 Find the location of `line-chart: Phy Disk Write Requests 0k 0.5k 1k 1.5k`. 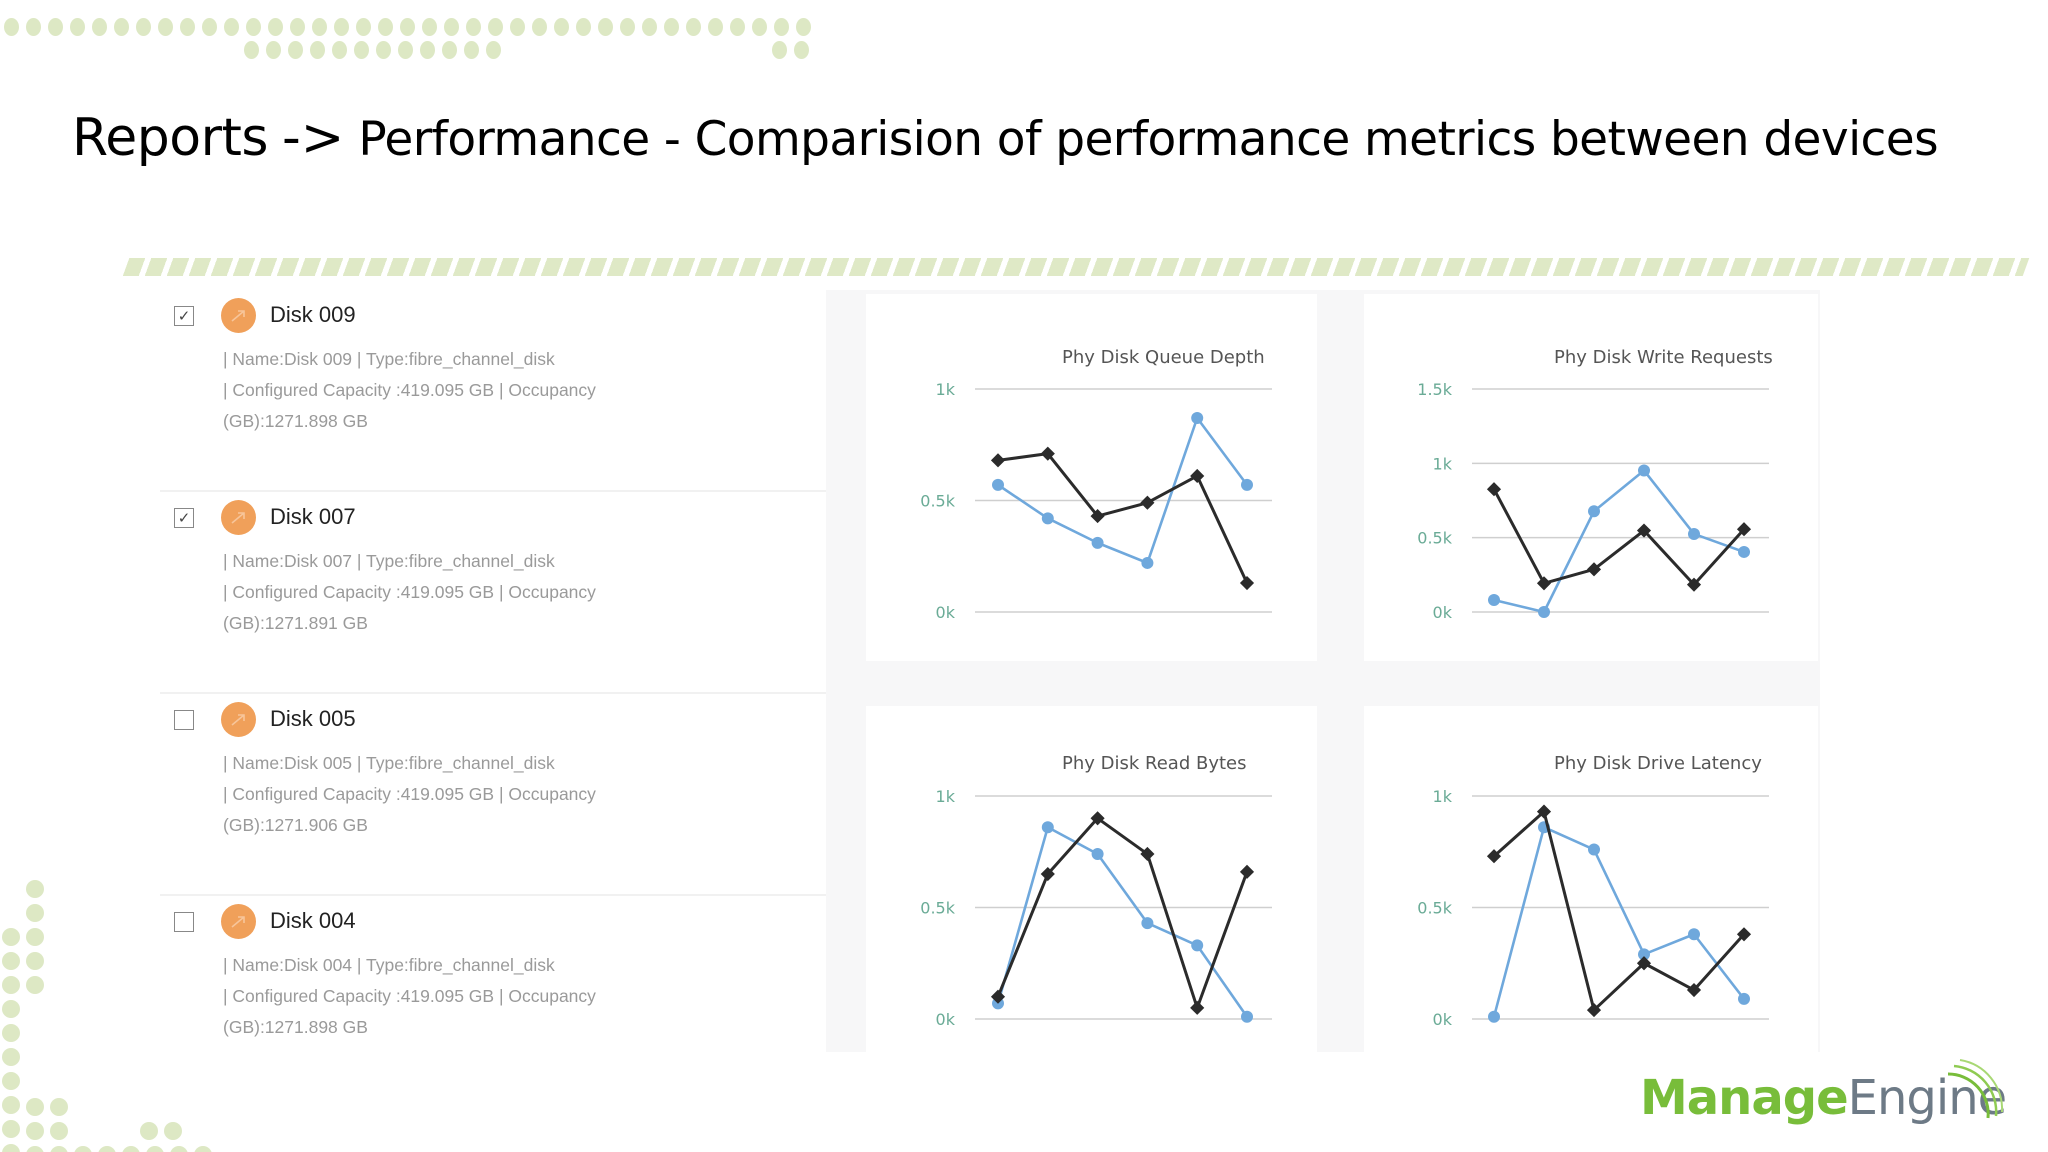

line-chart: Phy Disk Write Requests 0k 0.5k 1k 1.5k is located at coordinates (1595, 484).